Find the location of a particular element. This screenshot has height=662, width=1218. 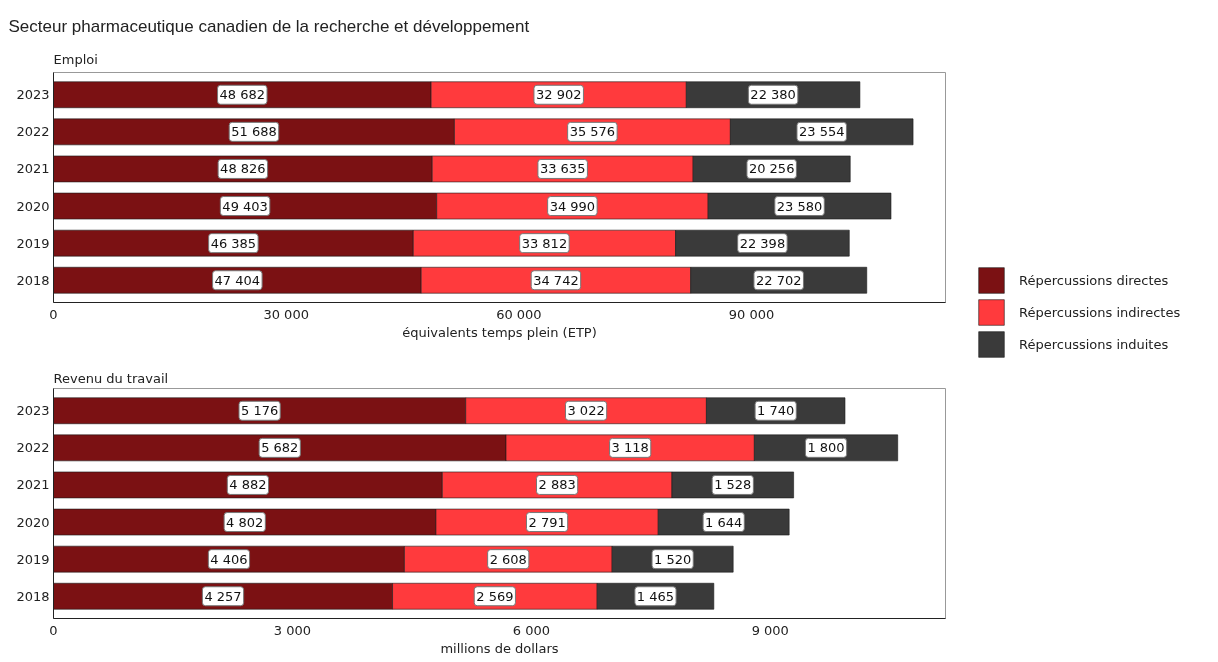

data-label: 3 118 is located at coordinates (630, 448).